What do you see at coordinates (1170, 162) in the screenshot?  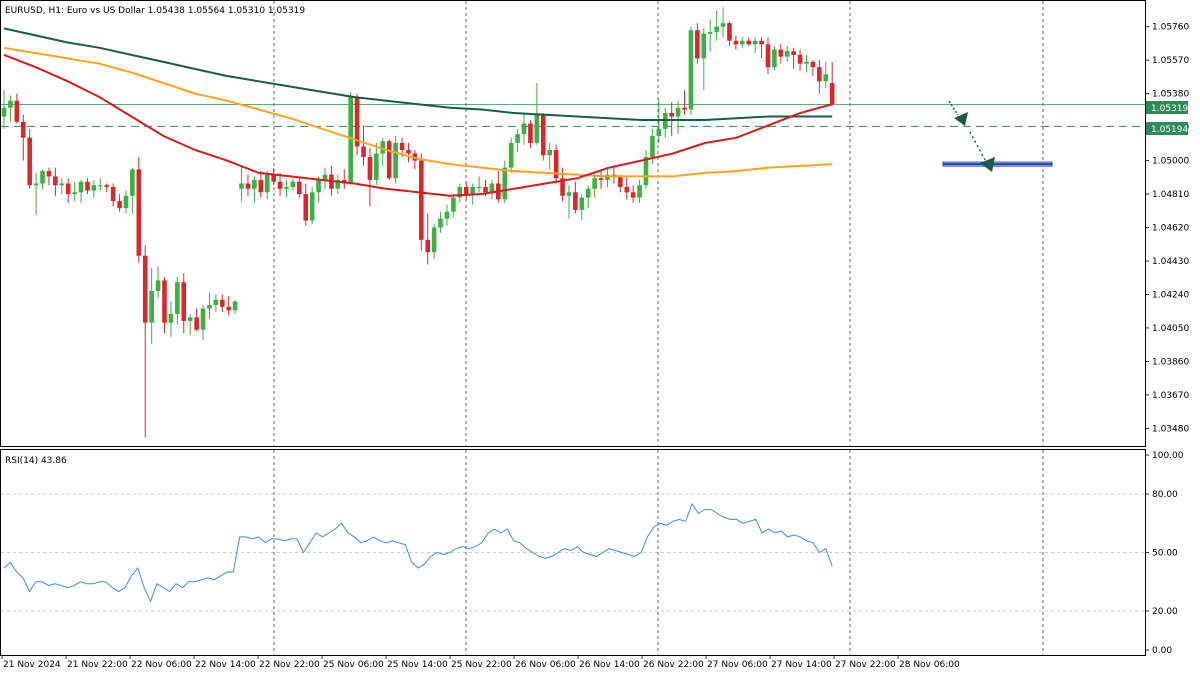 I see `y-tick-label: 1.05000` at bounding box center [1170, 162].